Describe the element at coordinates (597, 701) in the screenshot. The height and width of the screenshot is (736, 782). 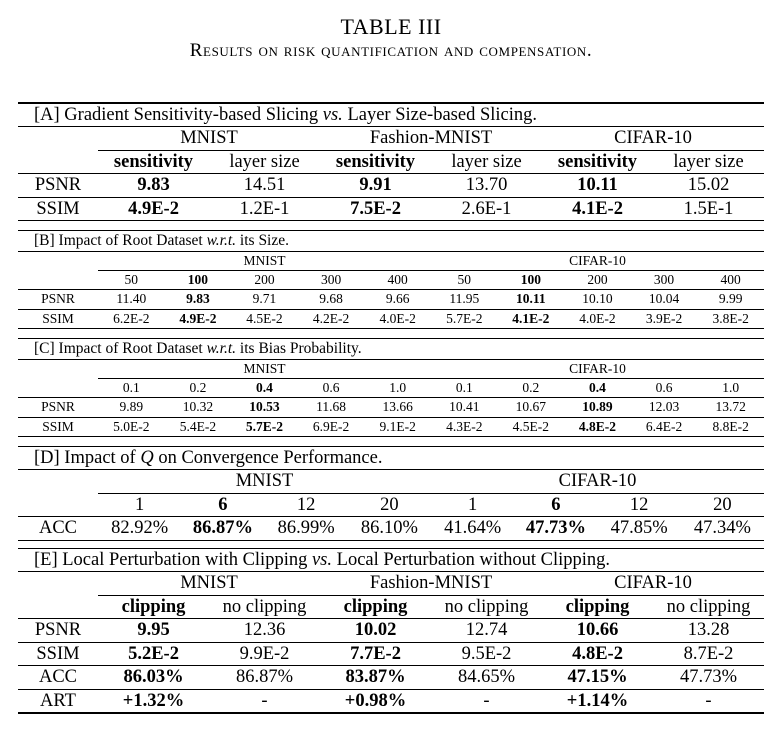
I see `table-cell: +1.14%` at that location.